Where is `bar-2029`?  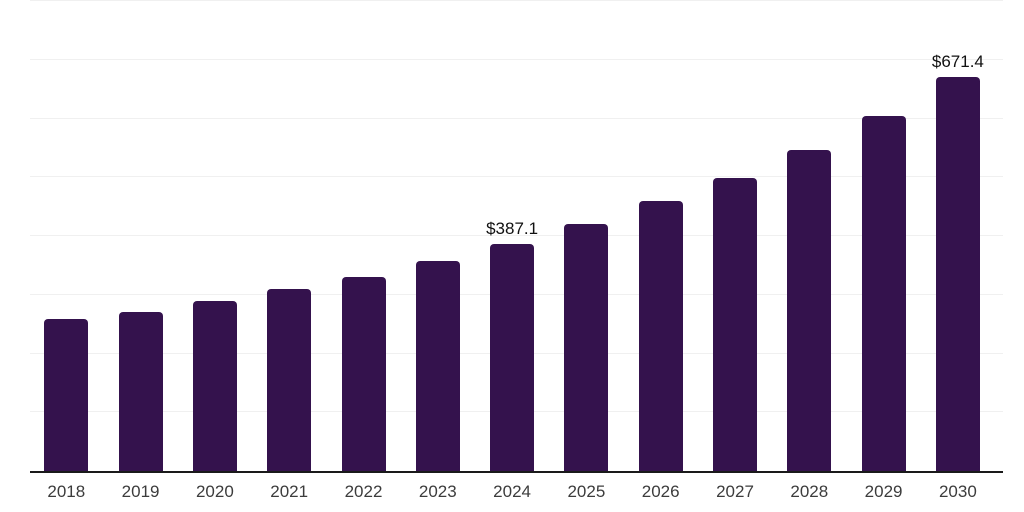
bar-2029 is located at coordinates (883, 293).